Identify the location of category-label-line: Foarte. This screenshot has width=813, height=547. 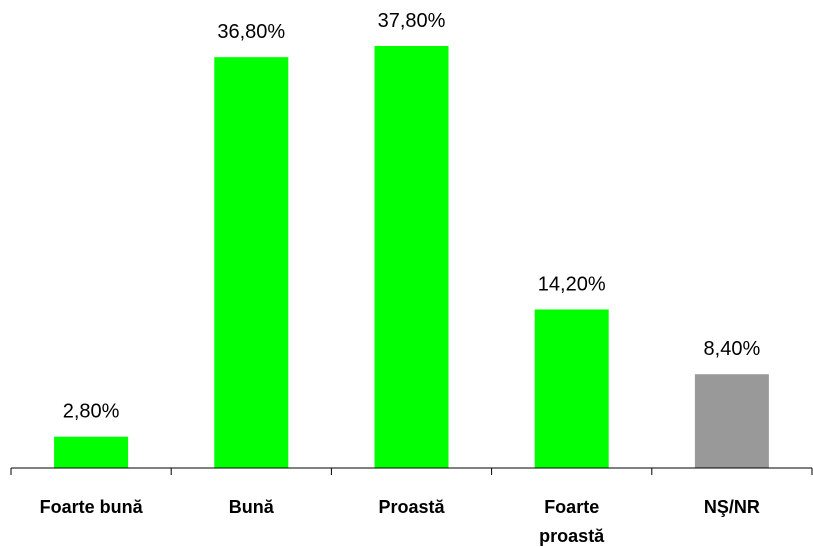
(571, 507).